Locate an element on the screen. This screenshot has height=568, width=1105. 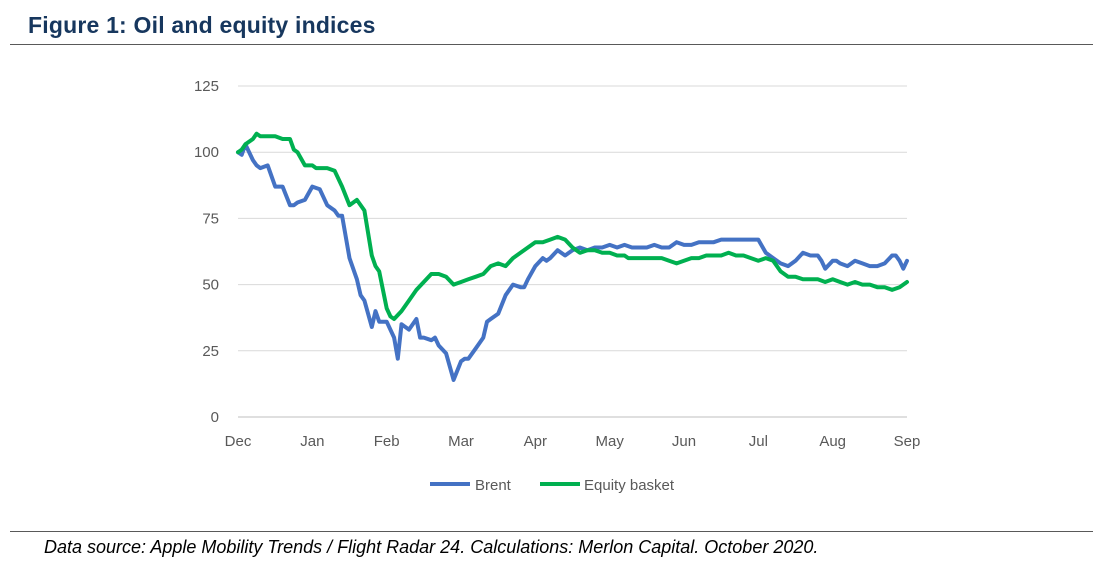
figure-title: Figure 1: Oil and equity indices is located at coordinates (202, 25).